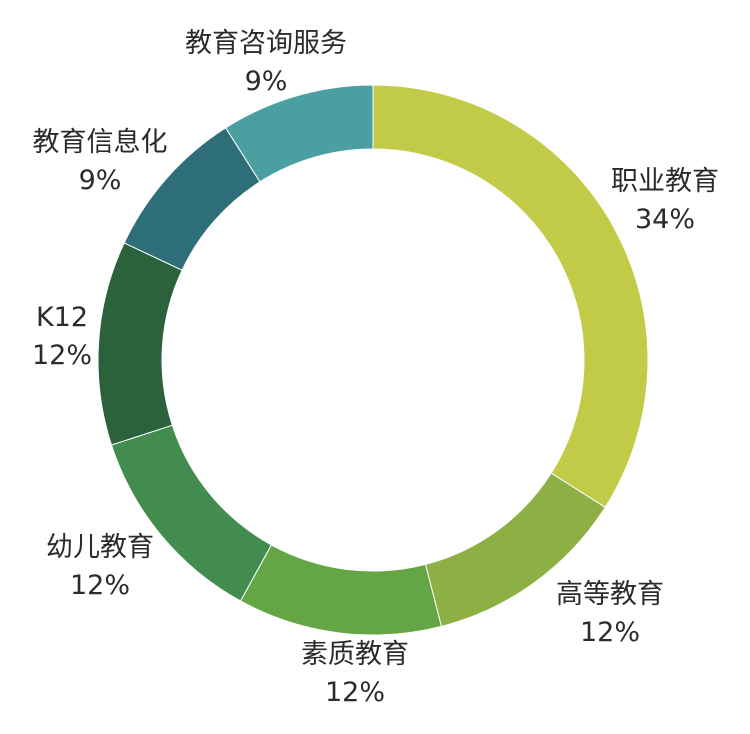  Describe the element at coordinates (610, 594) in the screenshot. I see `slice-label-1: 高等教育` at that location.